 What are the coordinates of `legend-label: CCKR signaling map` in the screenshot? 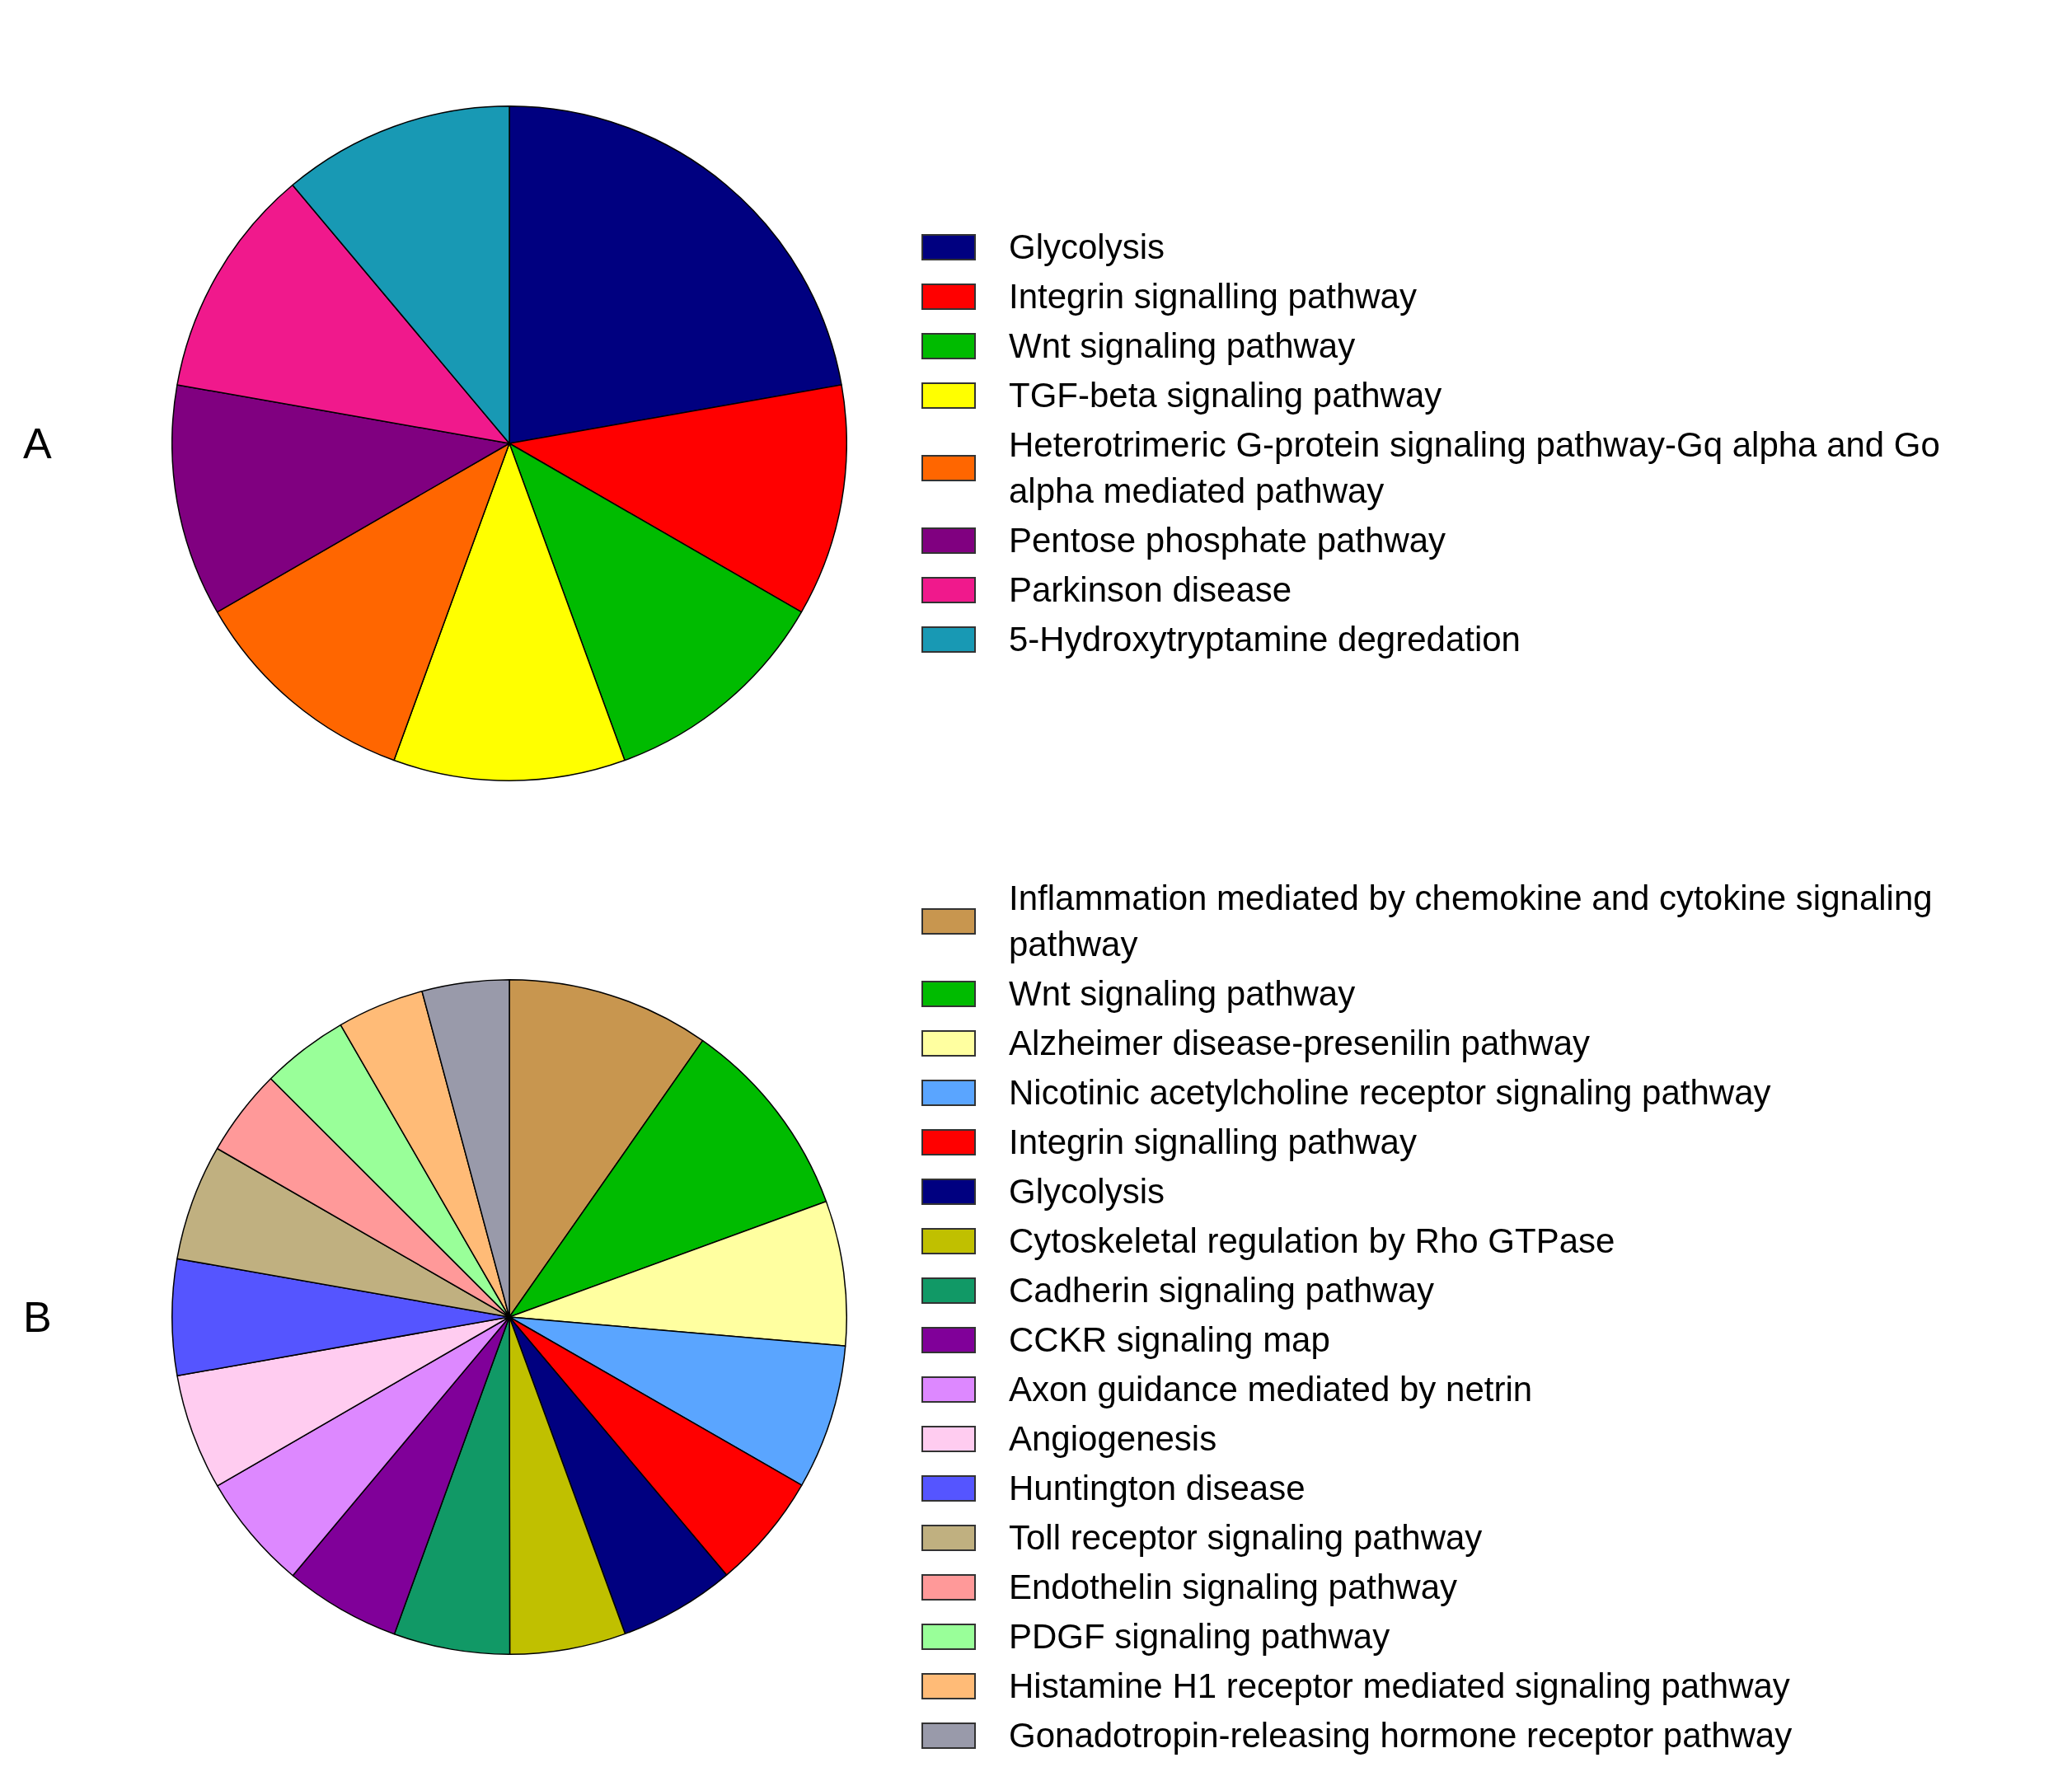 It's located at (1169, 1340).